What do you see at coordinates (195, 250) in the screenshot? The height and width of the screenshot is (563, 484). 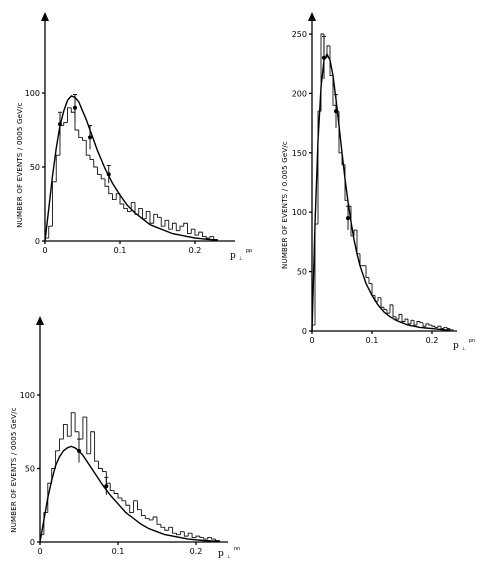 I see `x-tick-label-1-2: 0.2` at bounding box center [195, 250].